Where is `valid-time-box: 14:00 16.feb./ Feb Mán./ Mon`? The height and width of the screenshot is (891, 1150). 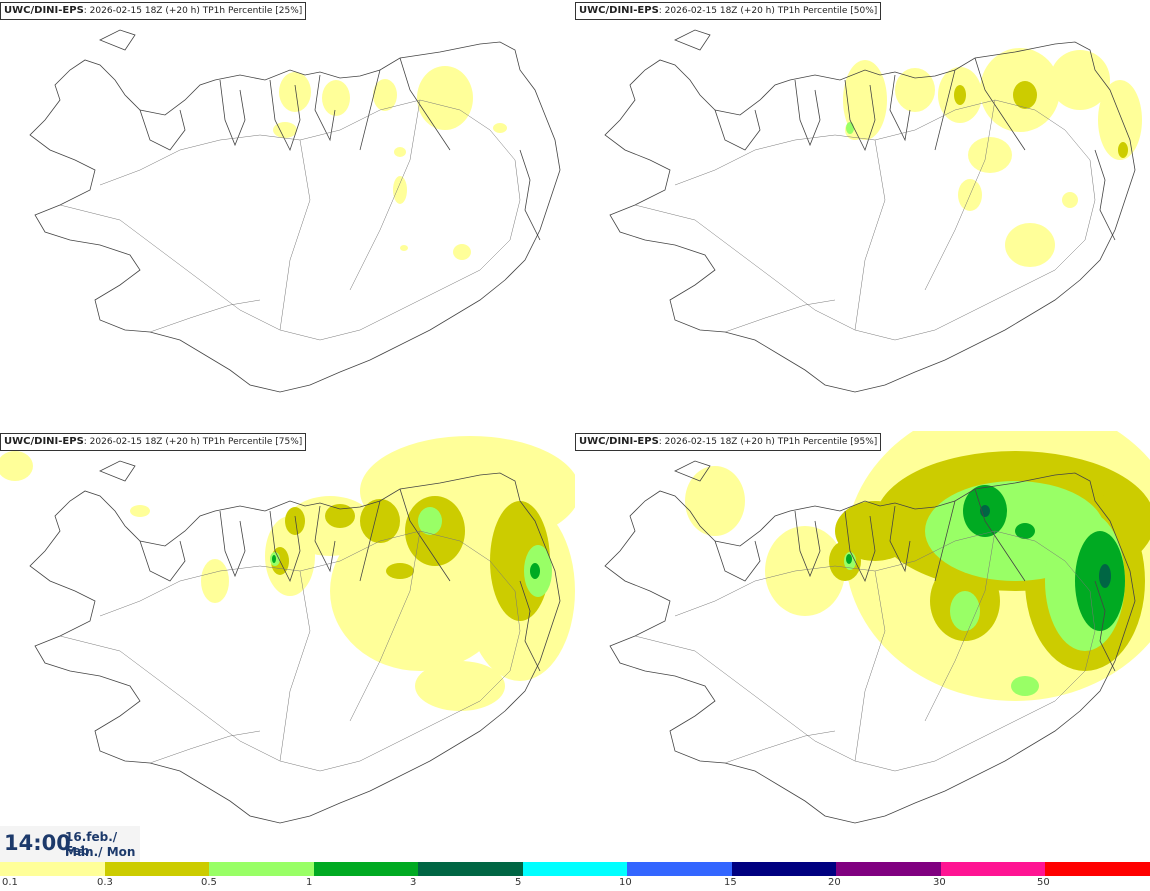
valid-time-box: 14:00 16.feb./ Feb Mán./ Mon is located at coordinates (70, 844).